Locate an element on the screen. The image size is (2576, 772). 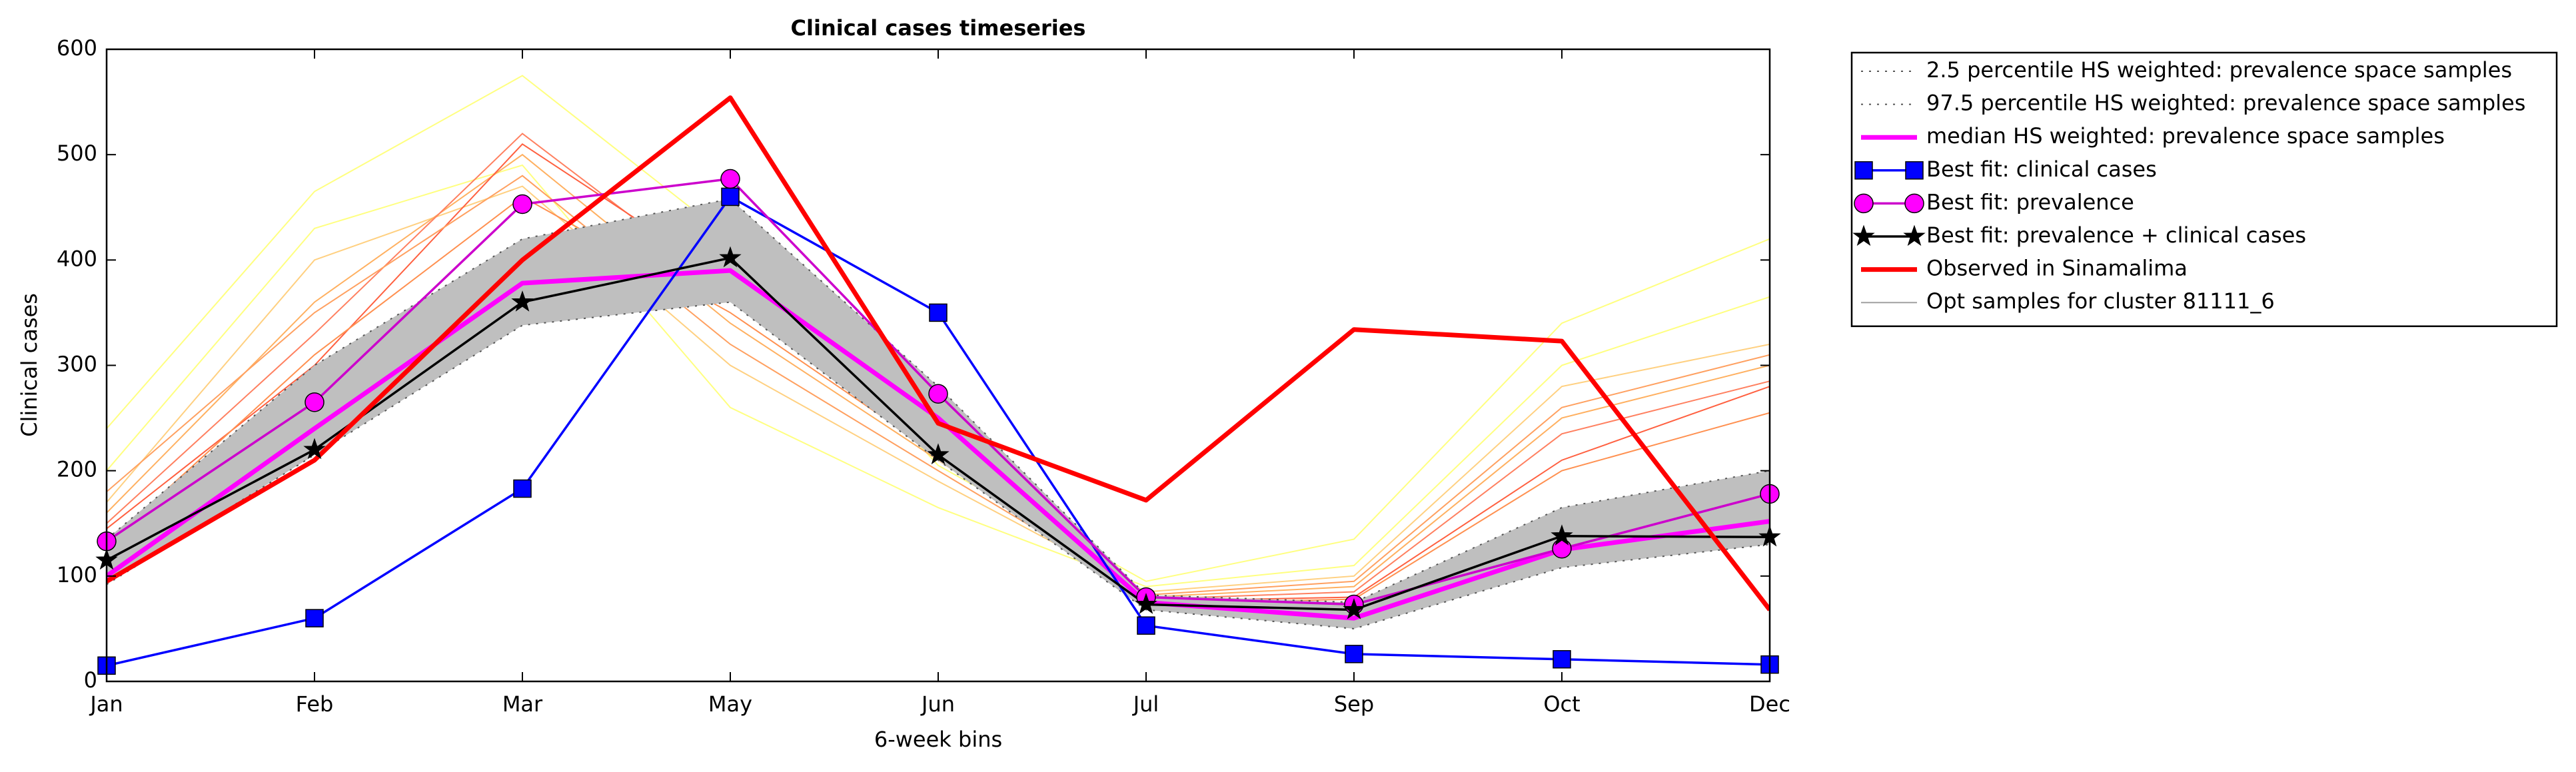
legend-label: Observed in Sinamalima is located at coordinates (2057, 268).